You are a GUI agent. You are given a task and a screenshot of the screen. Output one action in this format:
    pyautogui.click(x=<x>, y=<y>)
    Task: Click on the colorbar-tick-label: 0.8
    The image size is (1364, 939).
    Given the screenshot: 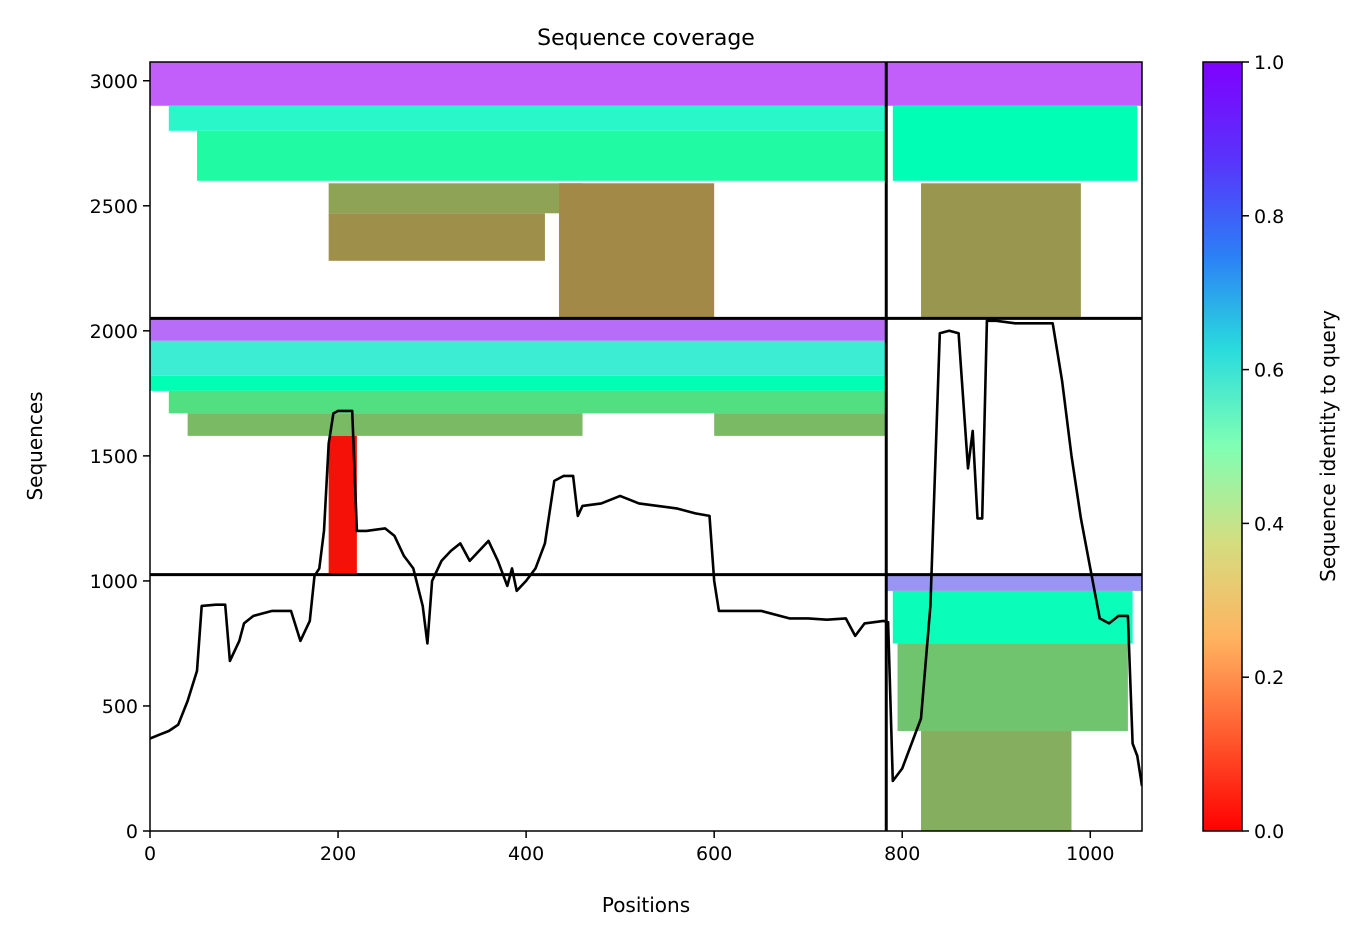 What is the action you would take?
    pyautogui.click(x=1269, y=217)
    